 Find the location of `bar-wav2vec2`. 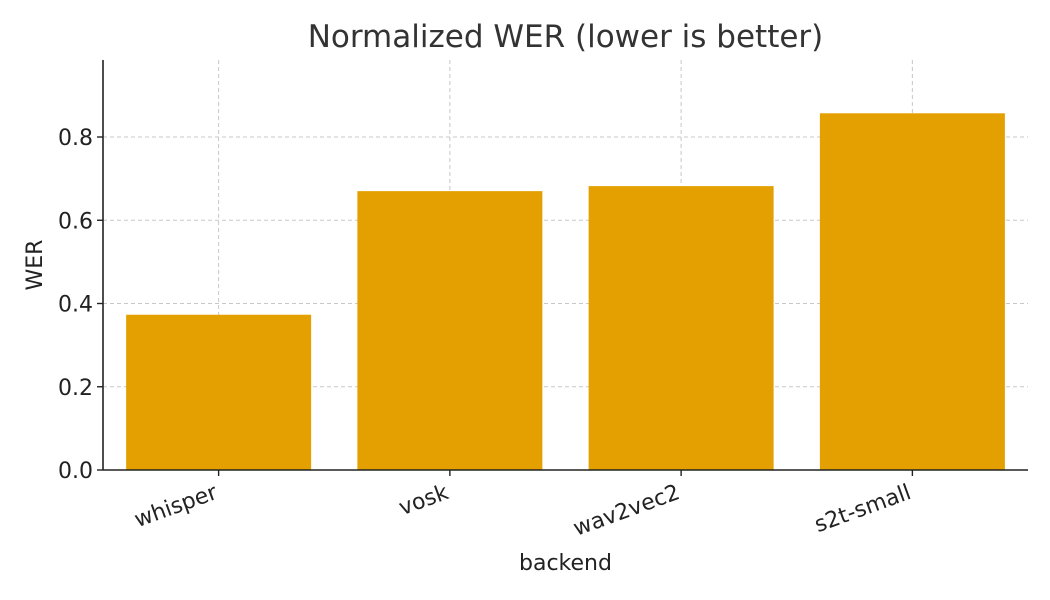

bar-wav2vec2 is located at coordinates (681, 328).